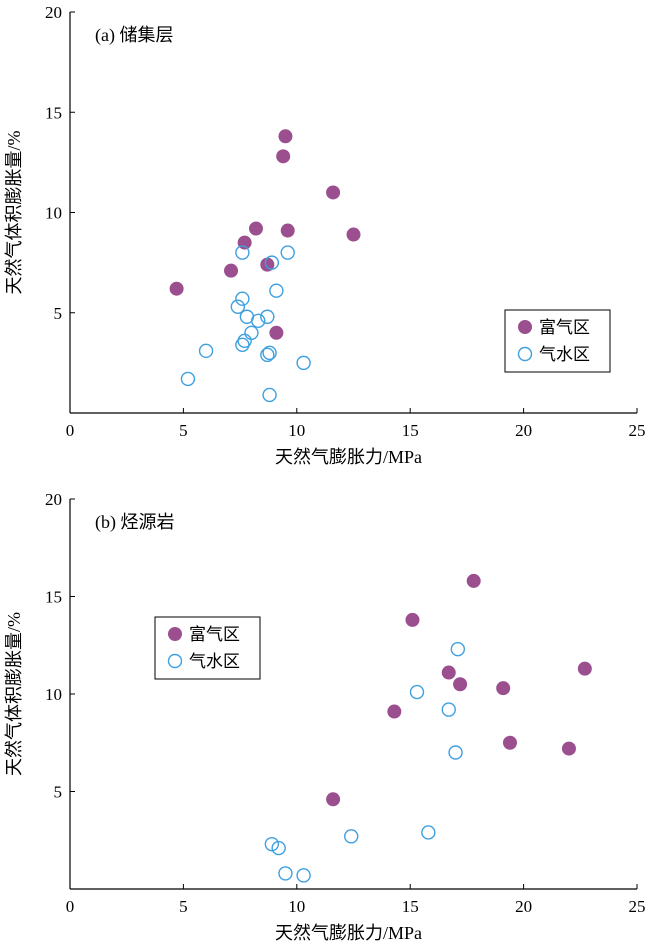 The image size is (650, 951). Describe the element at coordinates (135, 522) in the screenshot. I see `panel-label: (b) 烃源岩` at that location.